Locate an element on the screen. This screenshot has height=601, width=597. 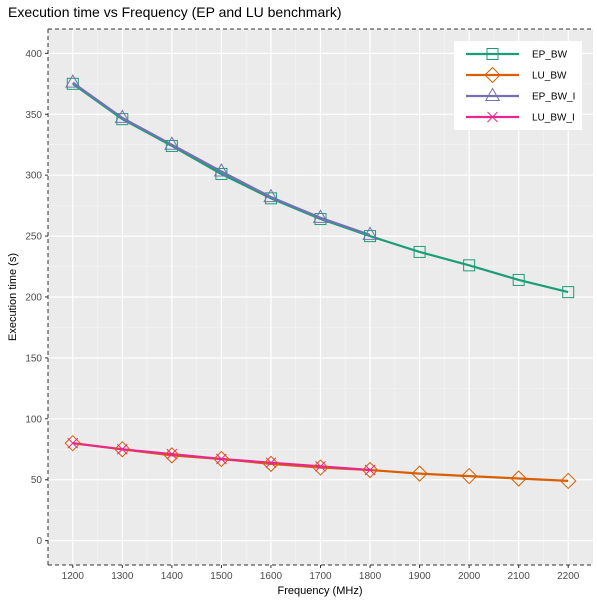
legend: EP_BW LU_BW EP_BW_I LU_BW_I is located at coordinates (518, 85).